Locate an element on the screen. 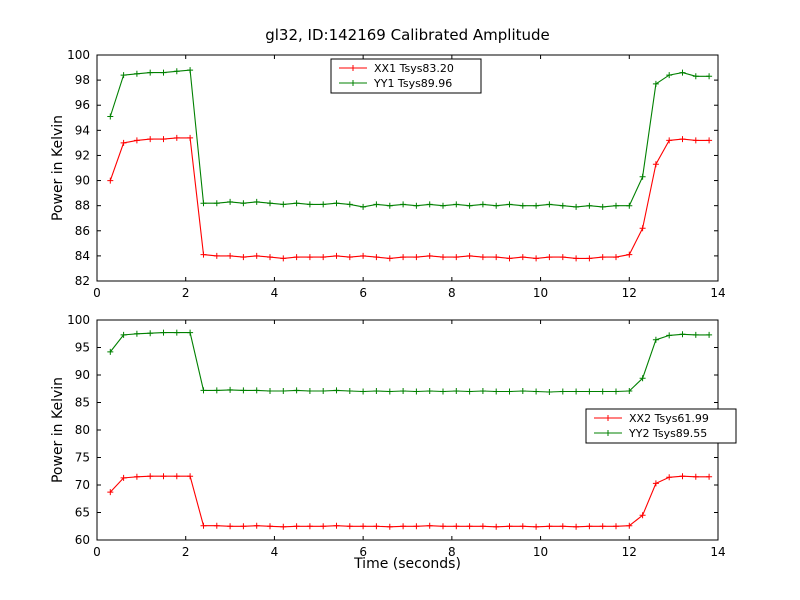  y-tick-label: 84 is located at coordinates (82, 256).